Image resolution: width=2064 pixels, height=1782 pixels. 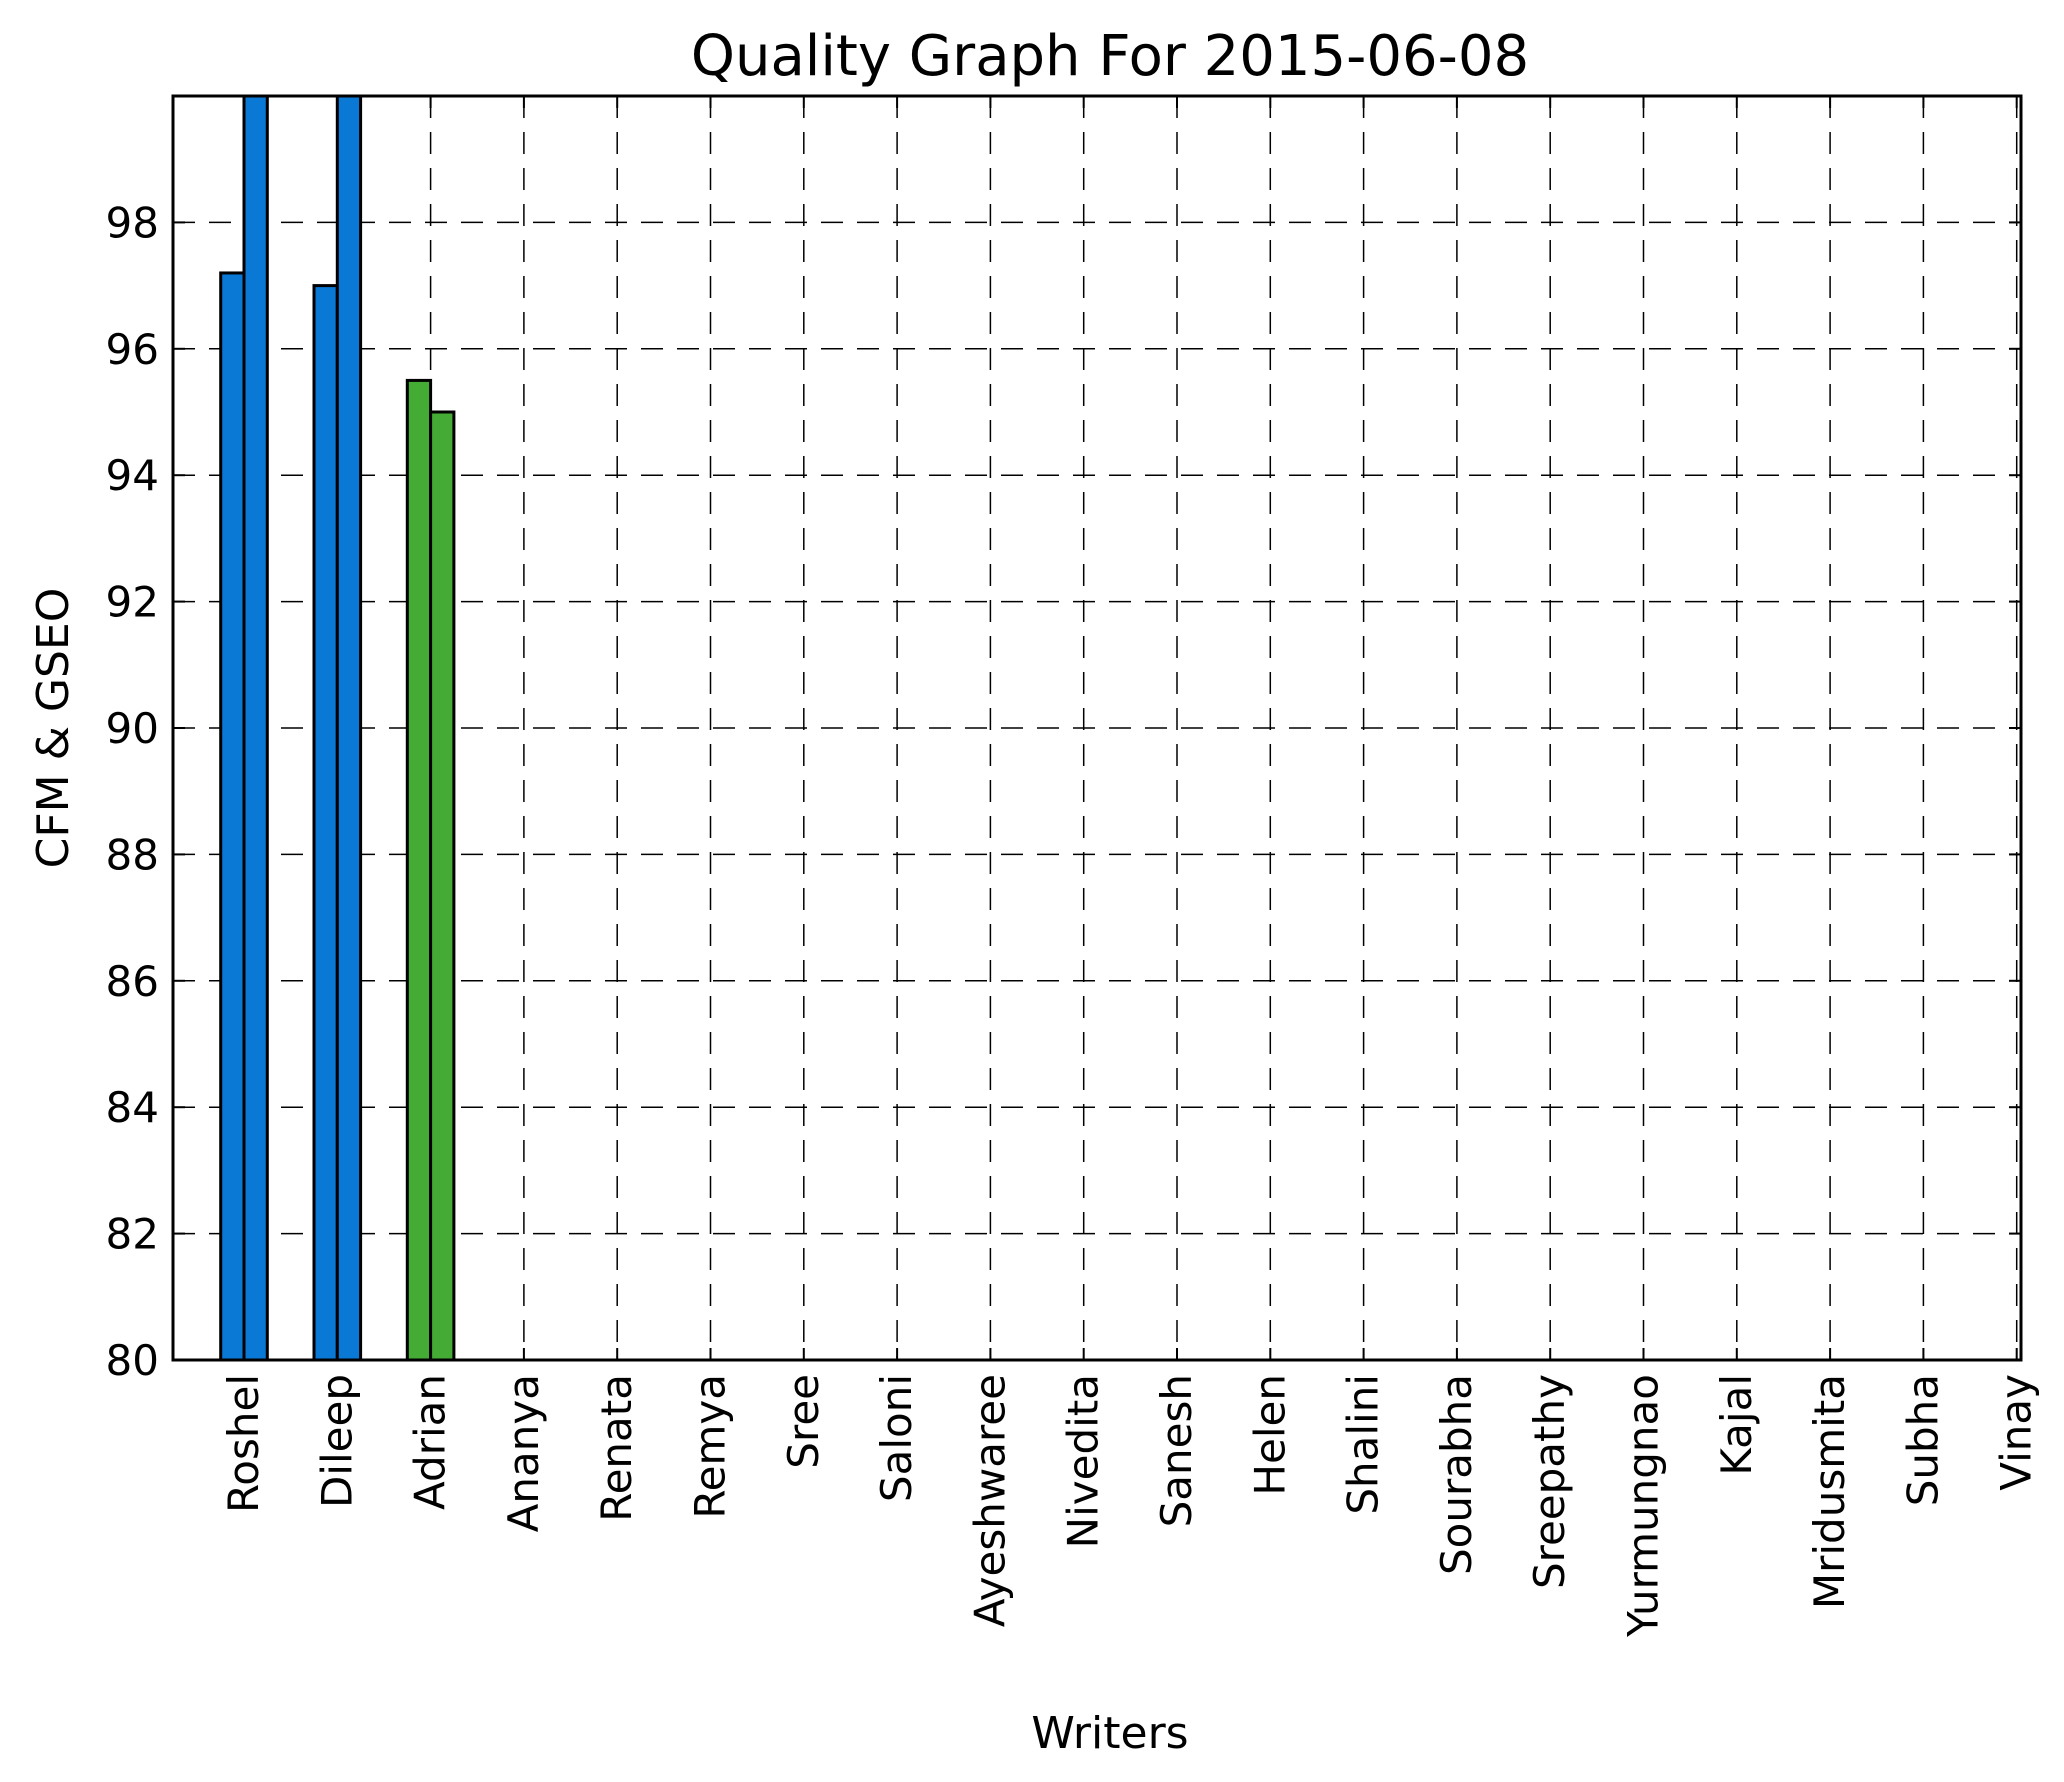 I want to click on y-tick-label: 84, so click(x=132, y=1107).